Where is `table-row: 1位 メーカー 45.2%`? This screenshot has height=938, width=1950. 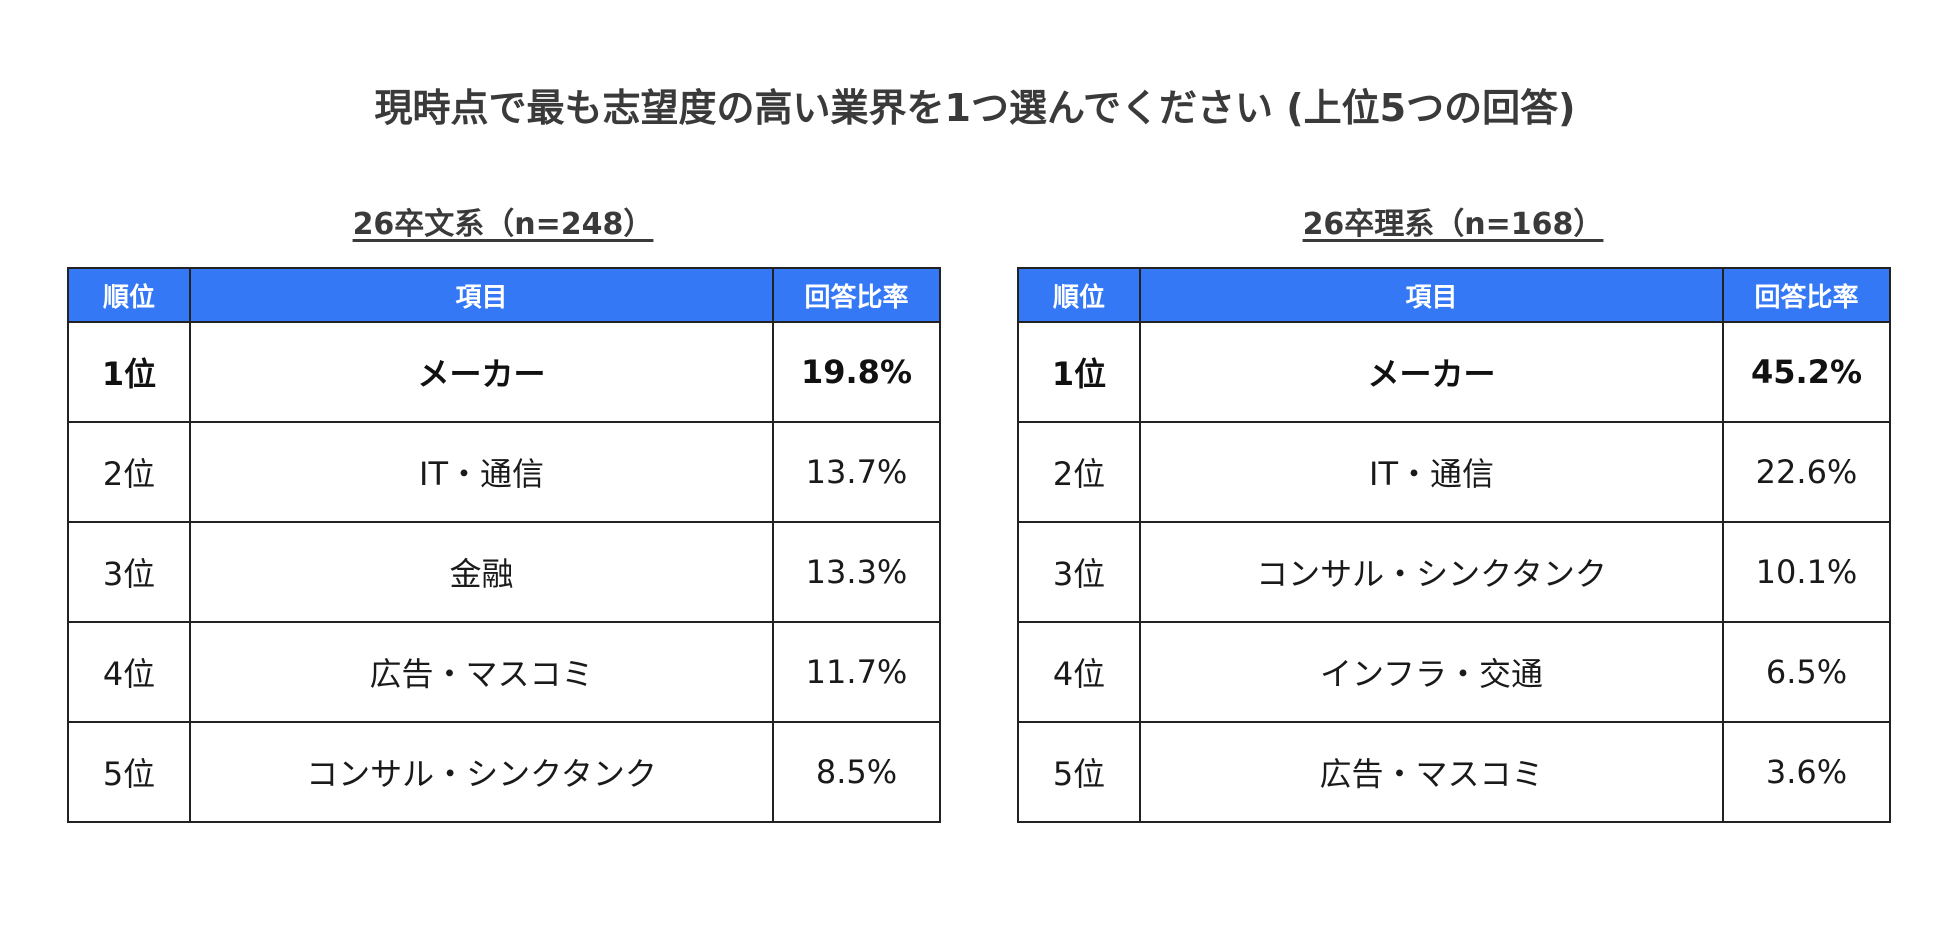 table-row: 1位 メーカー 45.2% is located at coordinates (1454, 372).